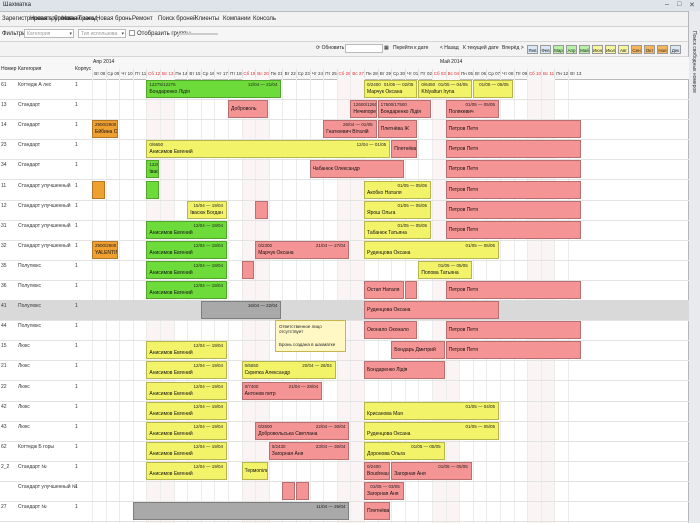  What do you see at coordinates (492, 89) in the screenshot?
I see `booking-bar: 01/05 — 05/05` at bounding box center [492, 89].